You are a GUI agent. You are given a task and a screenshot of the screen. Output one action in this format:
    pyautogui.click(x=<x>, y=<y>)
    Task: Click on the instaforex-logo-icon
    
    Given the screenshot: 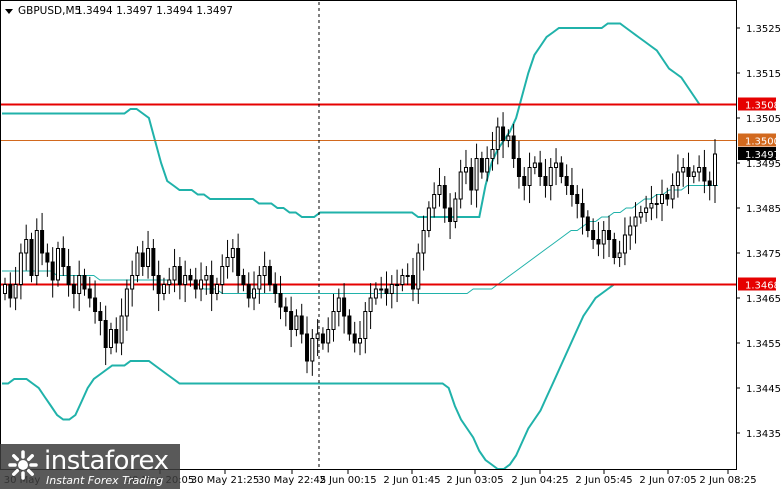 What is the action you would take?
    pyautogui.click(x=23, y=465)
    